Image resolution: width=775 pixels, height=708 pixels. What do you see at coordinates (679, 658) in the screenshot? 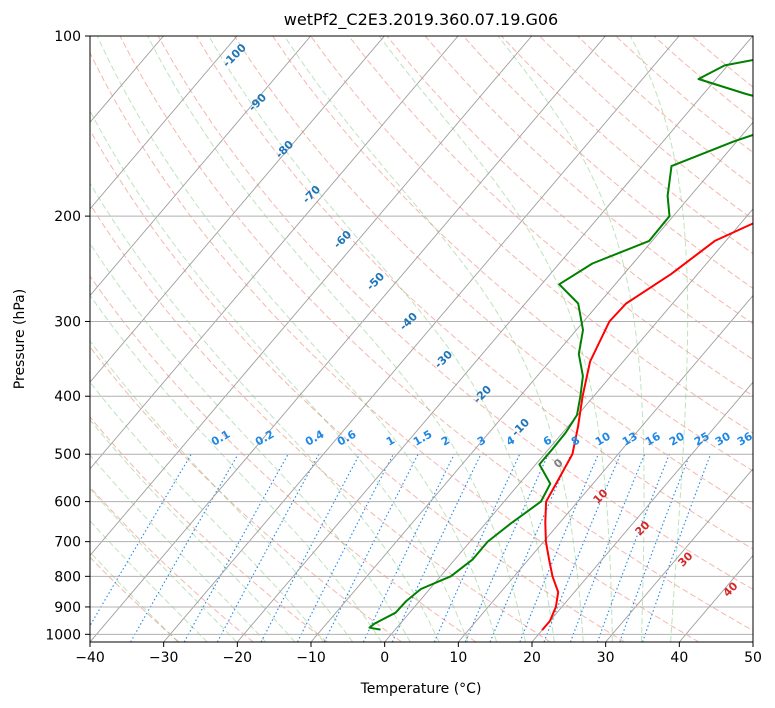
I see `x-tick-label: 40` at bounding box center [679, 658].